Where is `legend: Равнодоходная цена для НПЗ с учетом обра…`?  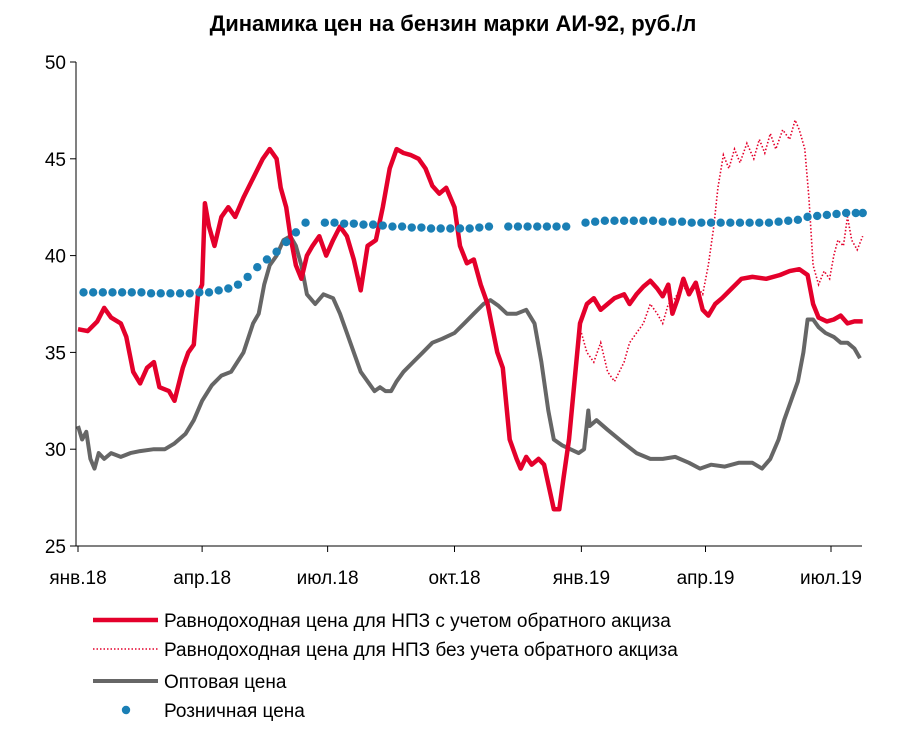 legend: Равнодоходная цена для НПЗ с учетом обра… is located at coordinates (385, 666).